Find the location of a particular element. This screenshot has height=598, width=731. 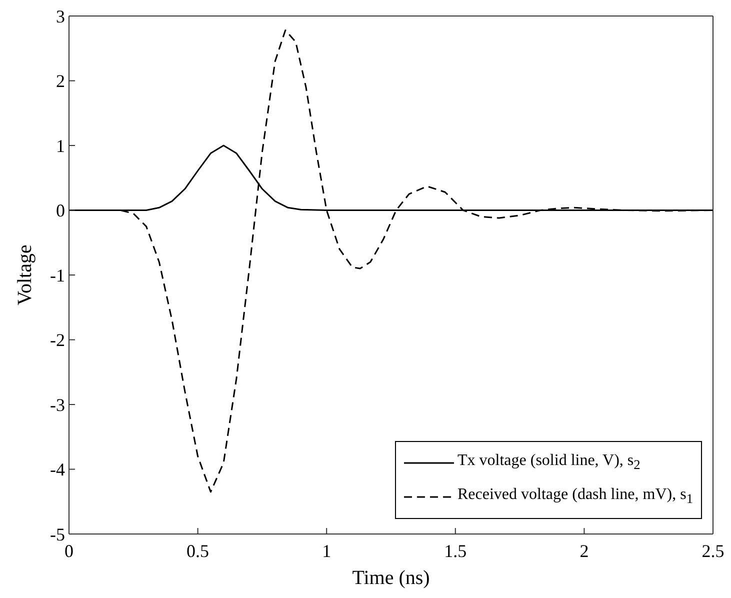

y-tick-label: 0 is located at coordinates (60, 210).